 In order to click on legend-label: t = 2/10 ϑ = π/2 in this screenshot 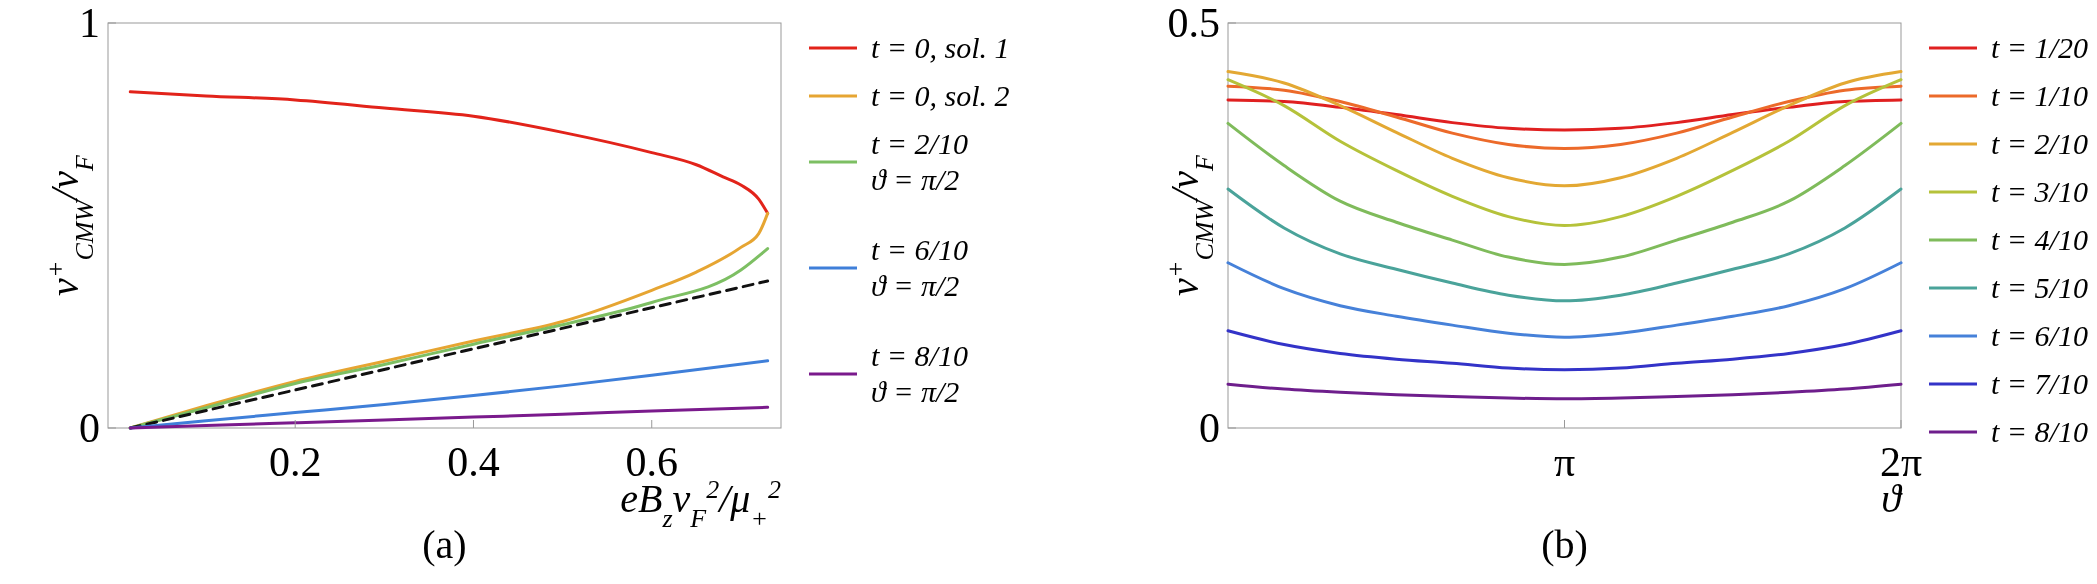, I will do `click(919, 161)`.